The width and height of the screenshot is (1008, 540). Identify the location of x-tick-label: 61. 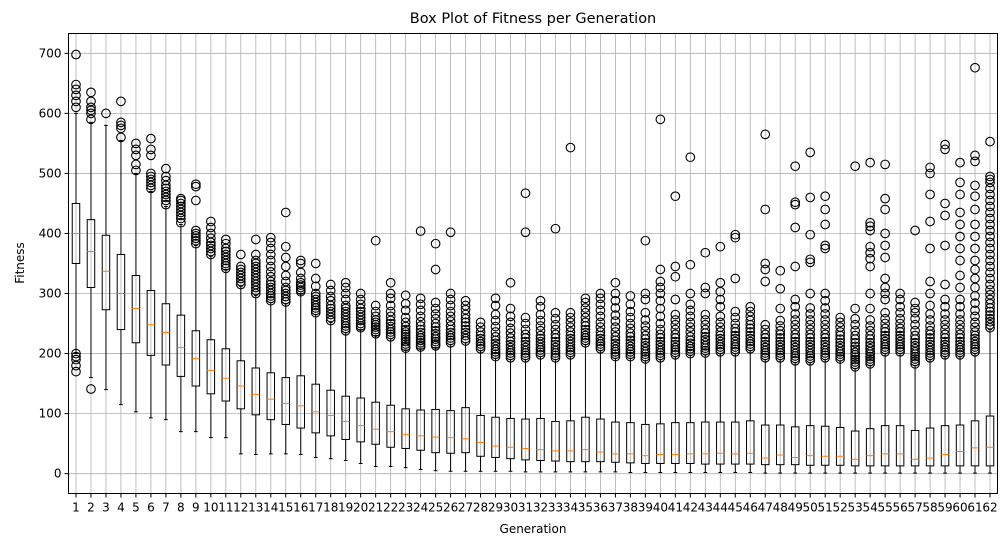
(974, 508).